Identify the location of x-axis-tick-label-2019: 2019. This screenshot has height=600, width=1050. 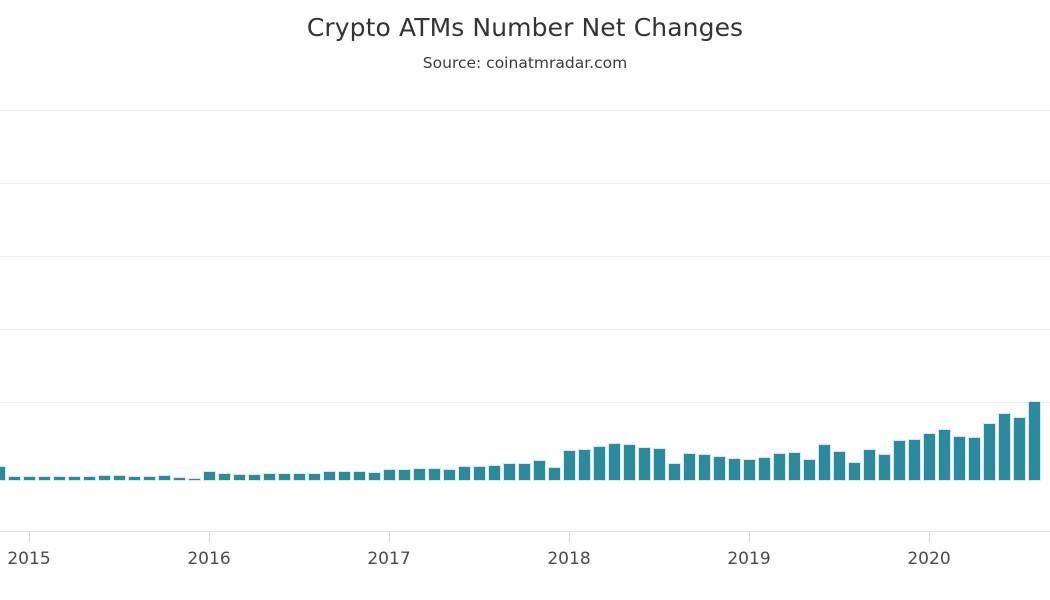
(749, 559).